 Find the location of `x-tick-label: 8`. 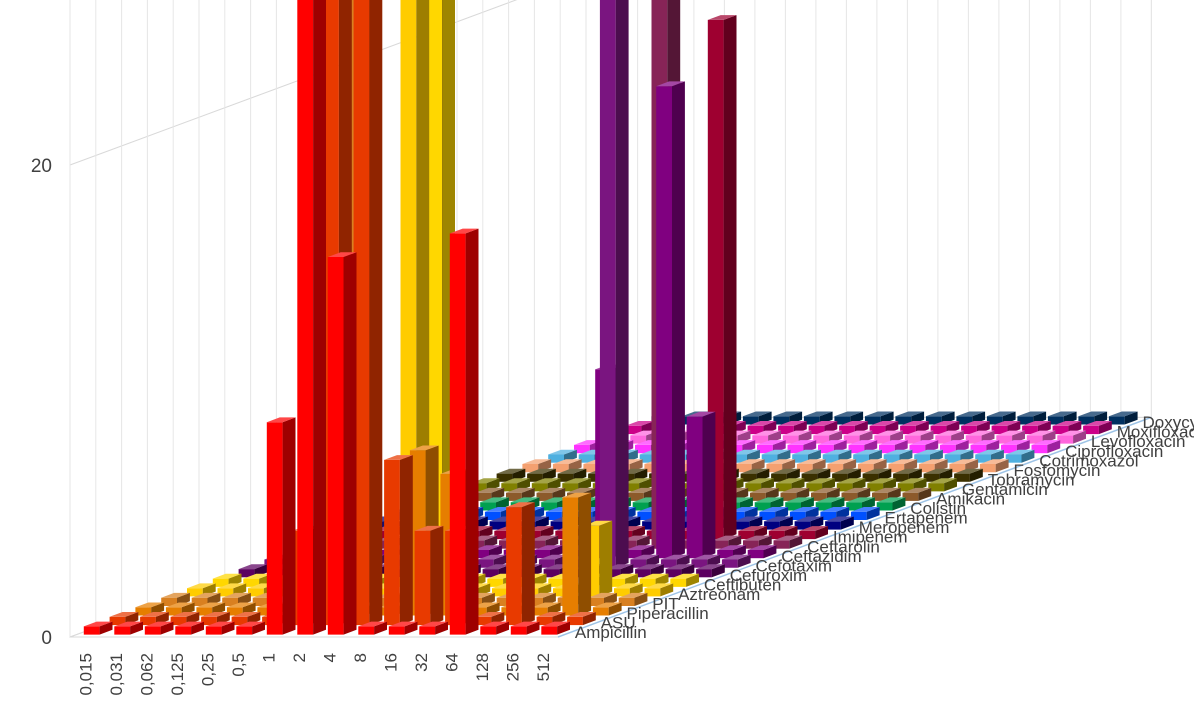

x-tick-label: 8 is located at coordinates (360, 657).